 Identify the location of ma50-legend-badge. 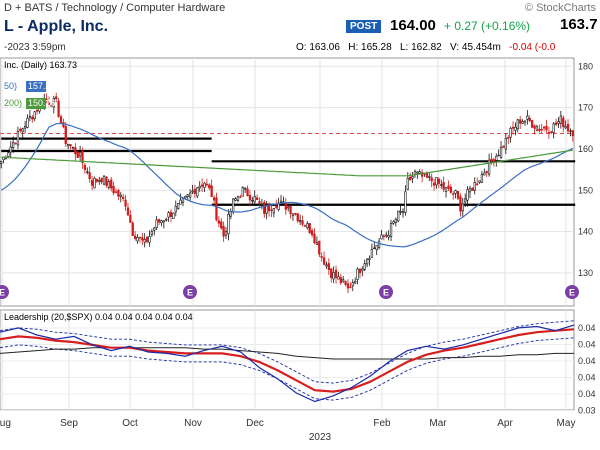
(36, 86).